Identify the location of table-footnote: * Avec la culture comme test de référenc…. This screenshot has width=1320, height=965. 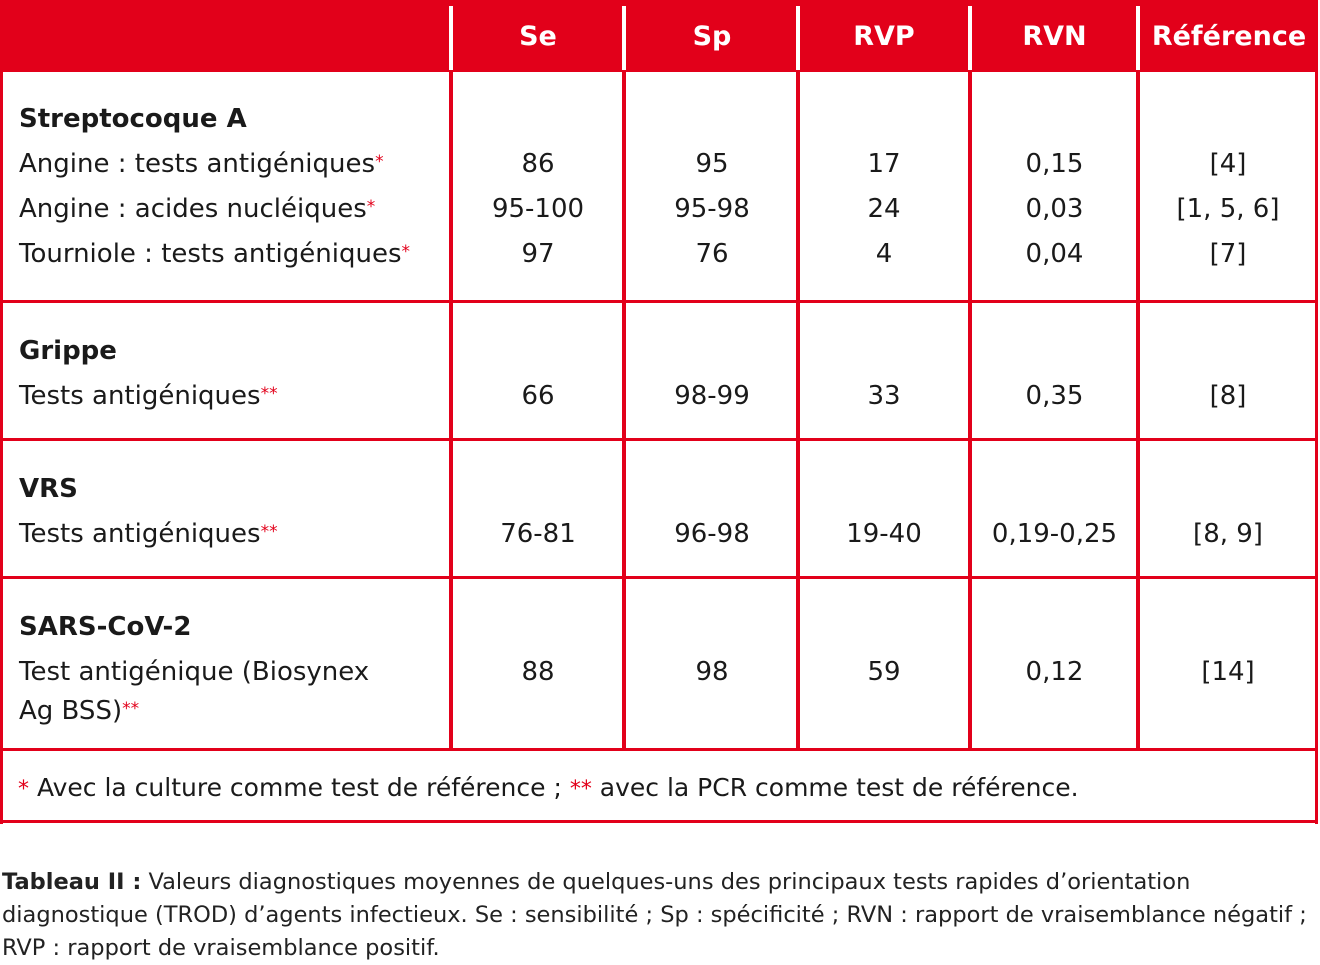
(548, 787).